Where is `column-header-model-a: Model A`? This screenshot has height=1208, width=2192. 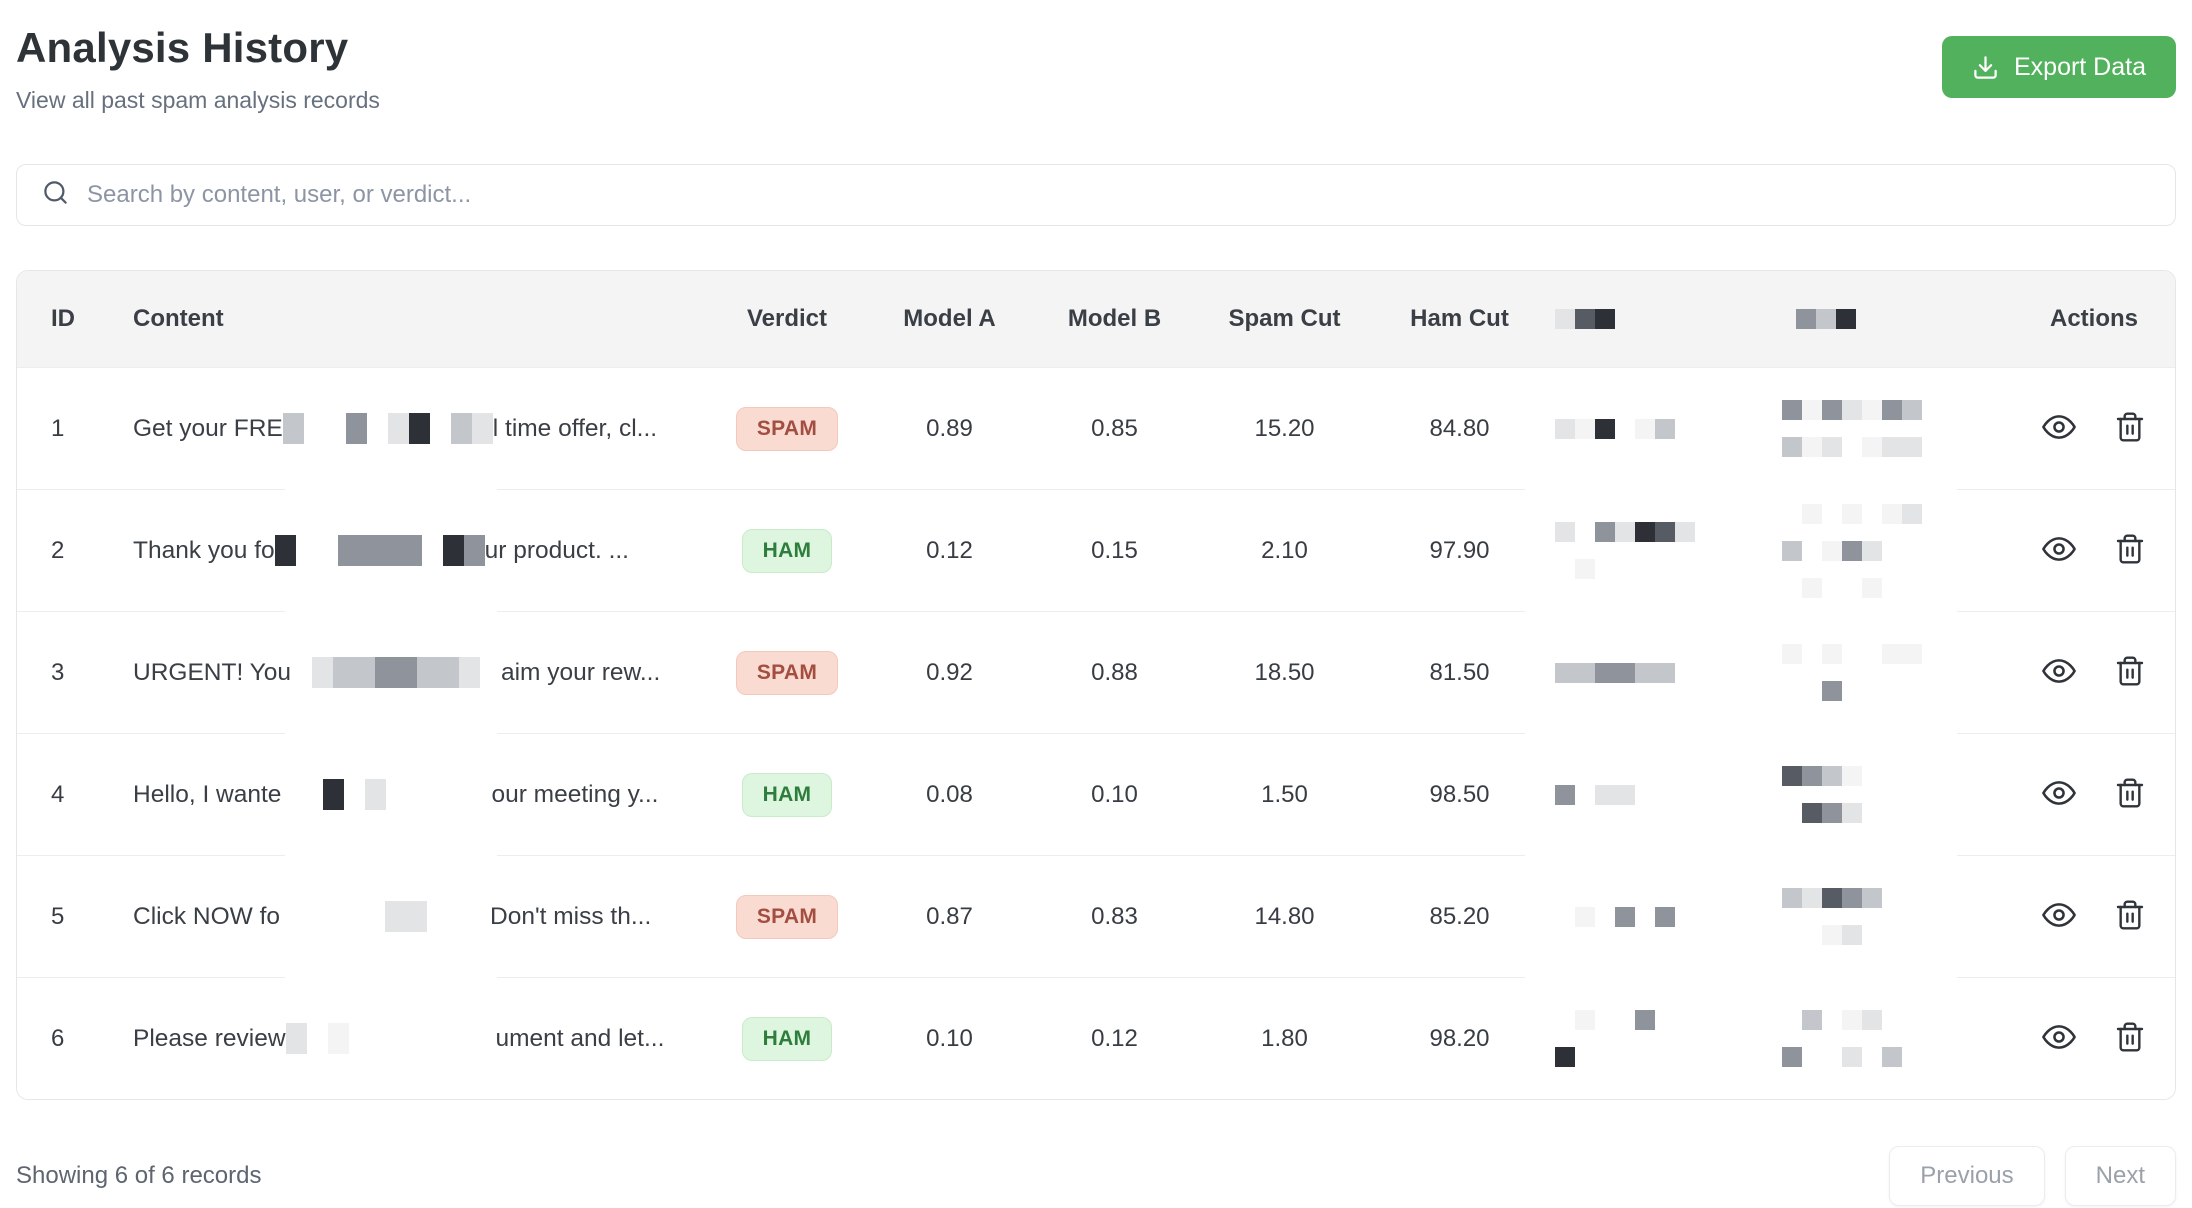 column-header-model-a: Model A is located at coordinates (949, 318).